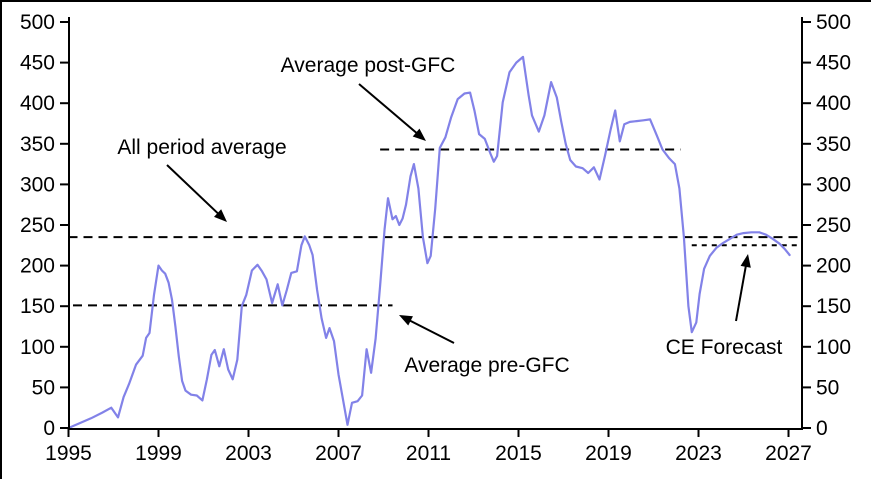 Image resolution: width=871 pixels, height=479 pixels. I want to click on y-axis-label-right: 450, so click(833, 63).